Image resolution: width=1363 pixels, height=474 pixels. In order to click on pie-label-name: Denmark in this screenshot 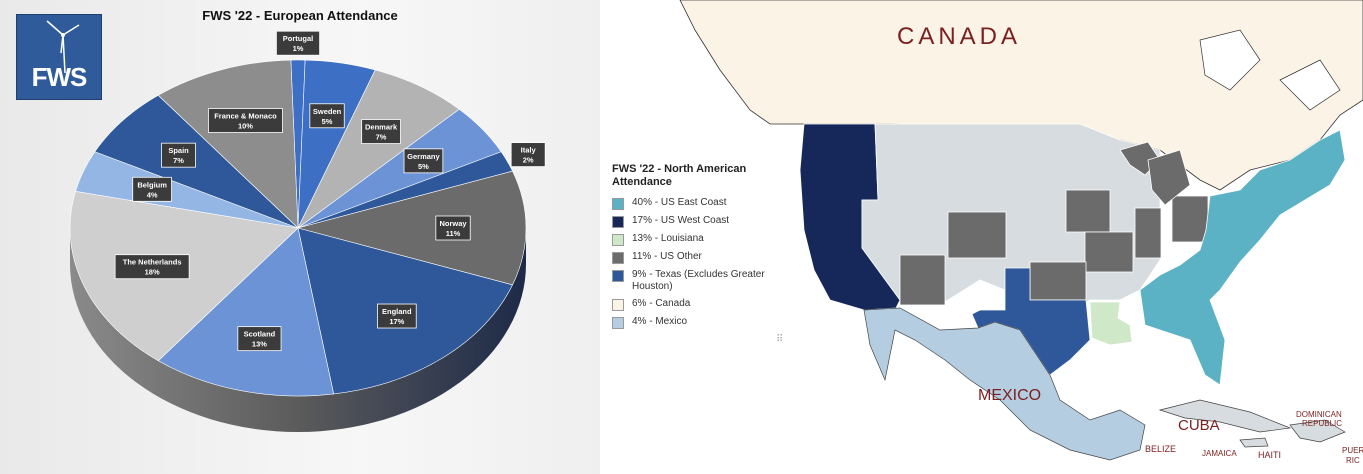, I will do `click(381, 127)`.